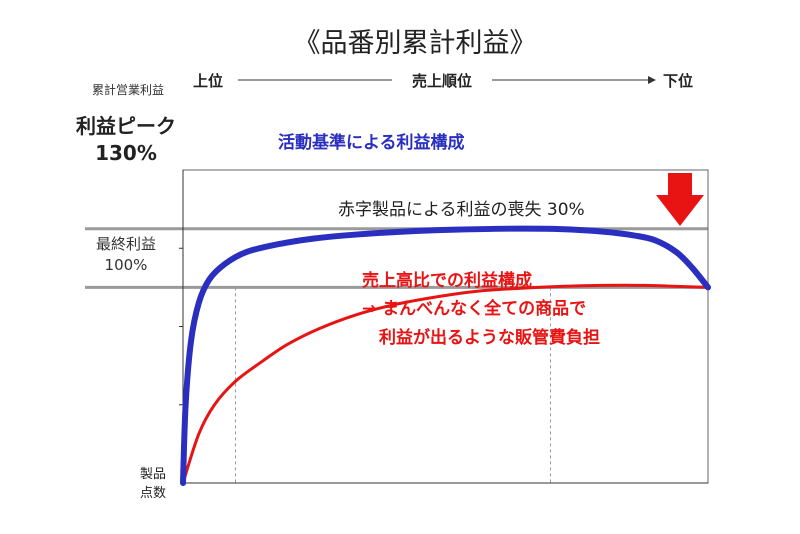 This screenshot has height=534, width=800. I want to click on final-reference-label: 最終利益 100%, so click(126, 254).